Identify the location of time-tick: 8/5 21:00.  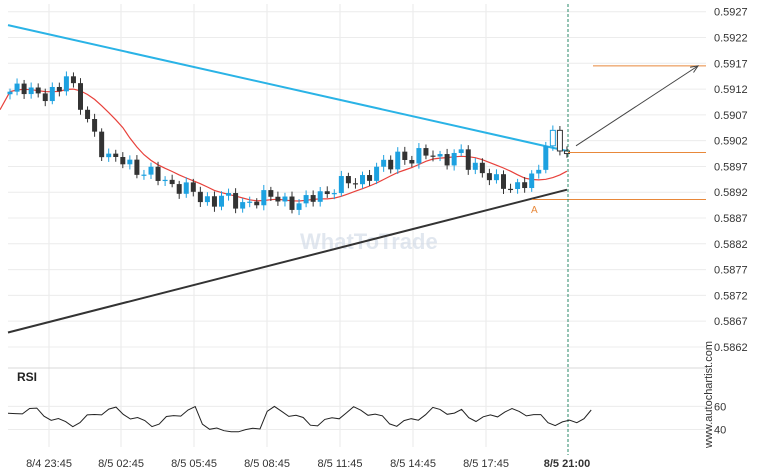
(567, 464).